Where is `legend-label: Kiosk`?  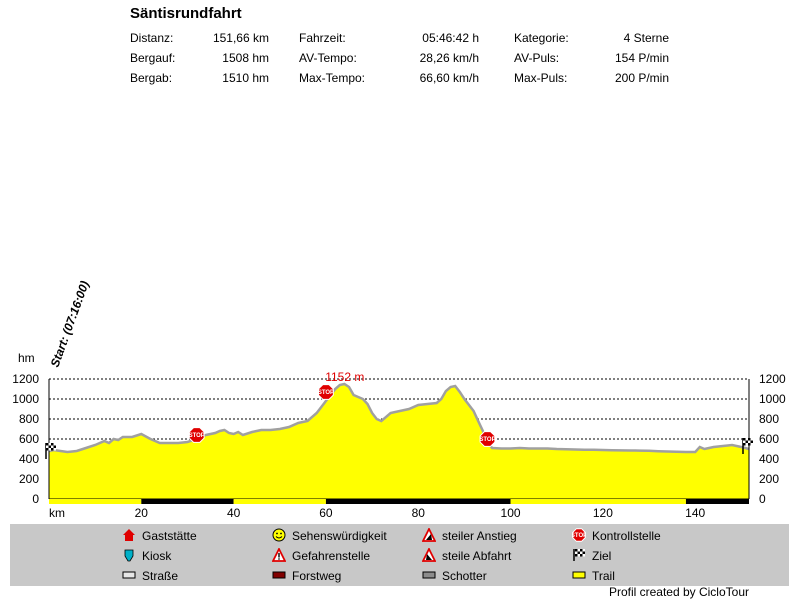 legend-label: Kiosk is located at coordinates (157, 556).